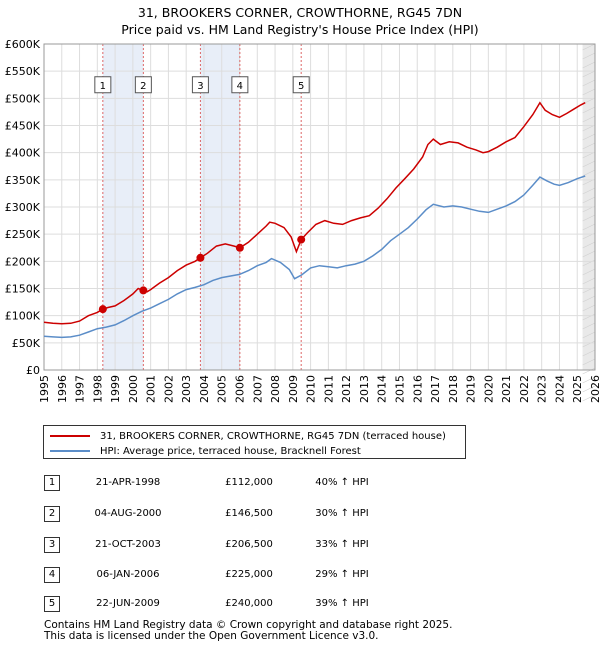 Image resolution: width=600 pixels, height=650 pixels. Describe the element at coordinates (128, 544) in the screenshot. I see `transaction-date: 21-OCT-2003` at that location.